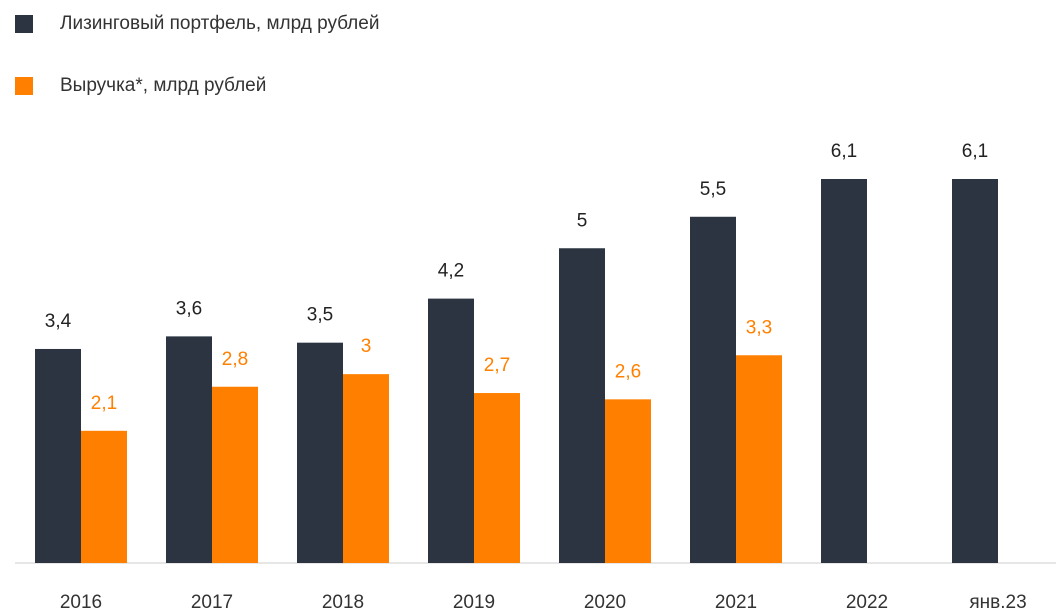  Describe the element at coordinates (628, 371) in the screenshot. I see `data-label: 2,6` at that location.